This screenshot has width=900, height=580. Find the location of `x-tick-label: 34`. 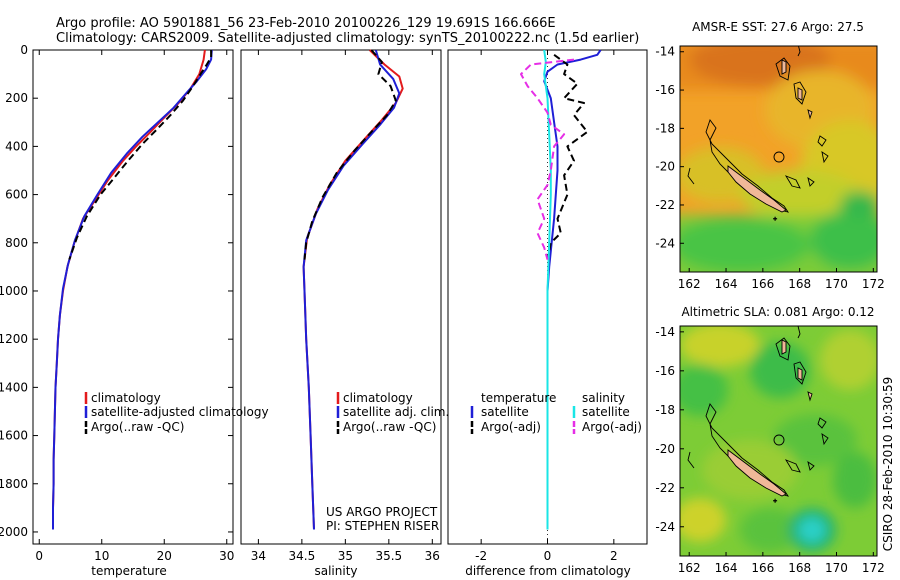

x-tick-label: 34 is located at coordinates (258, 556).